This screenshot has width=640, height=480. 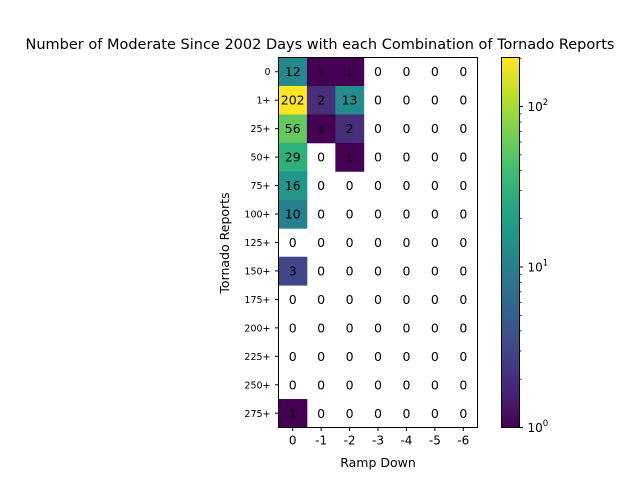 I want to click on cell-value-label: 202, so click(x=293, y=100).